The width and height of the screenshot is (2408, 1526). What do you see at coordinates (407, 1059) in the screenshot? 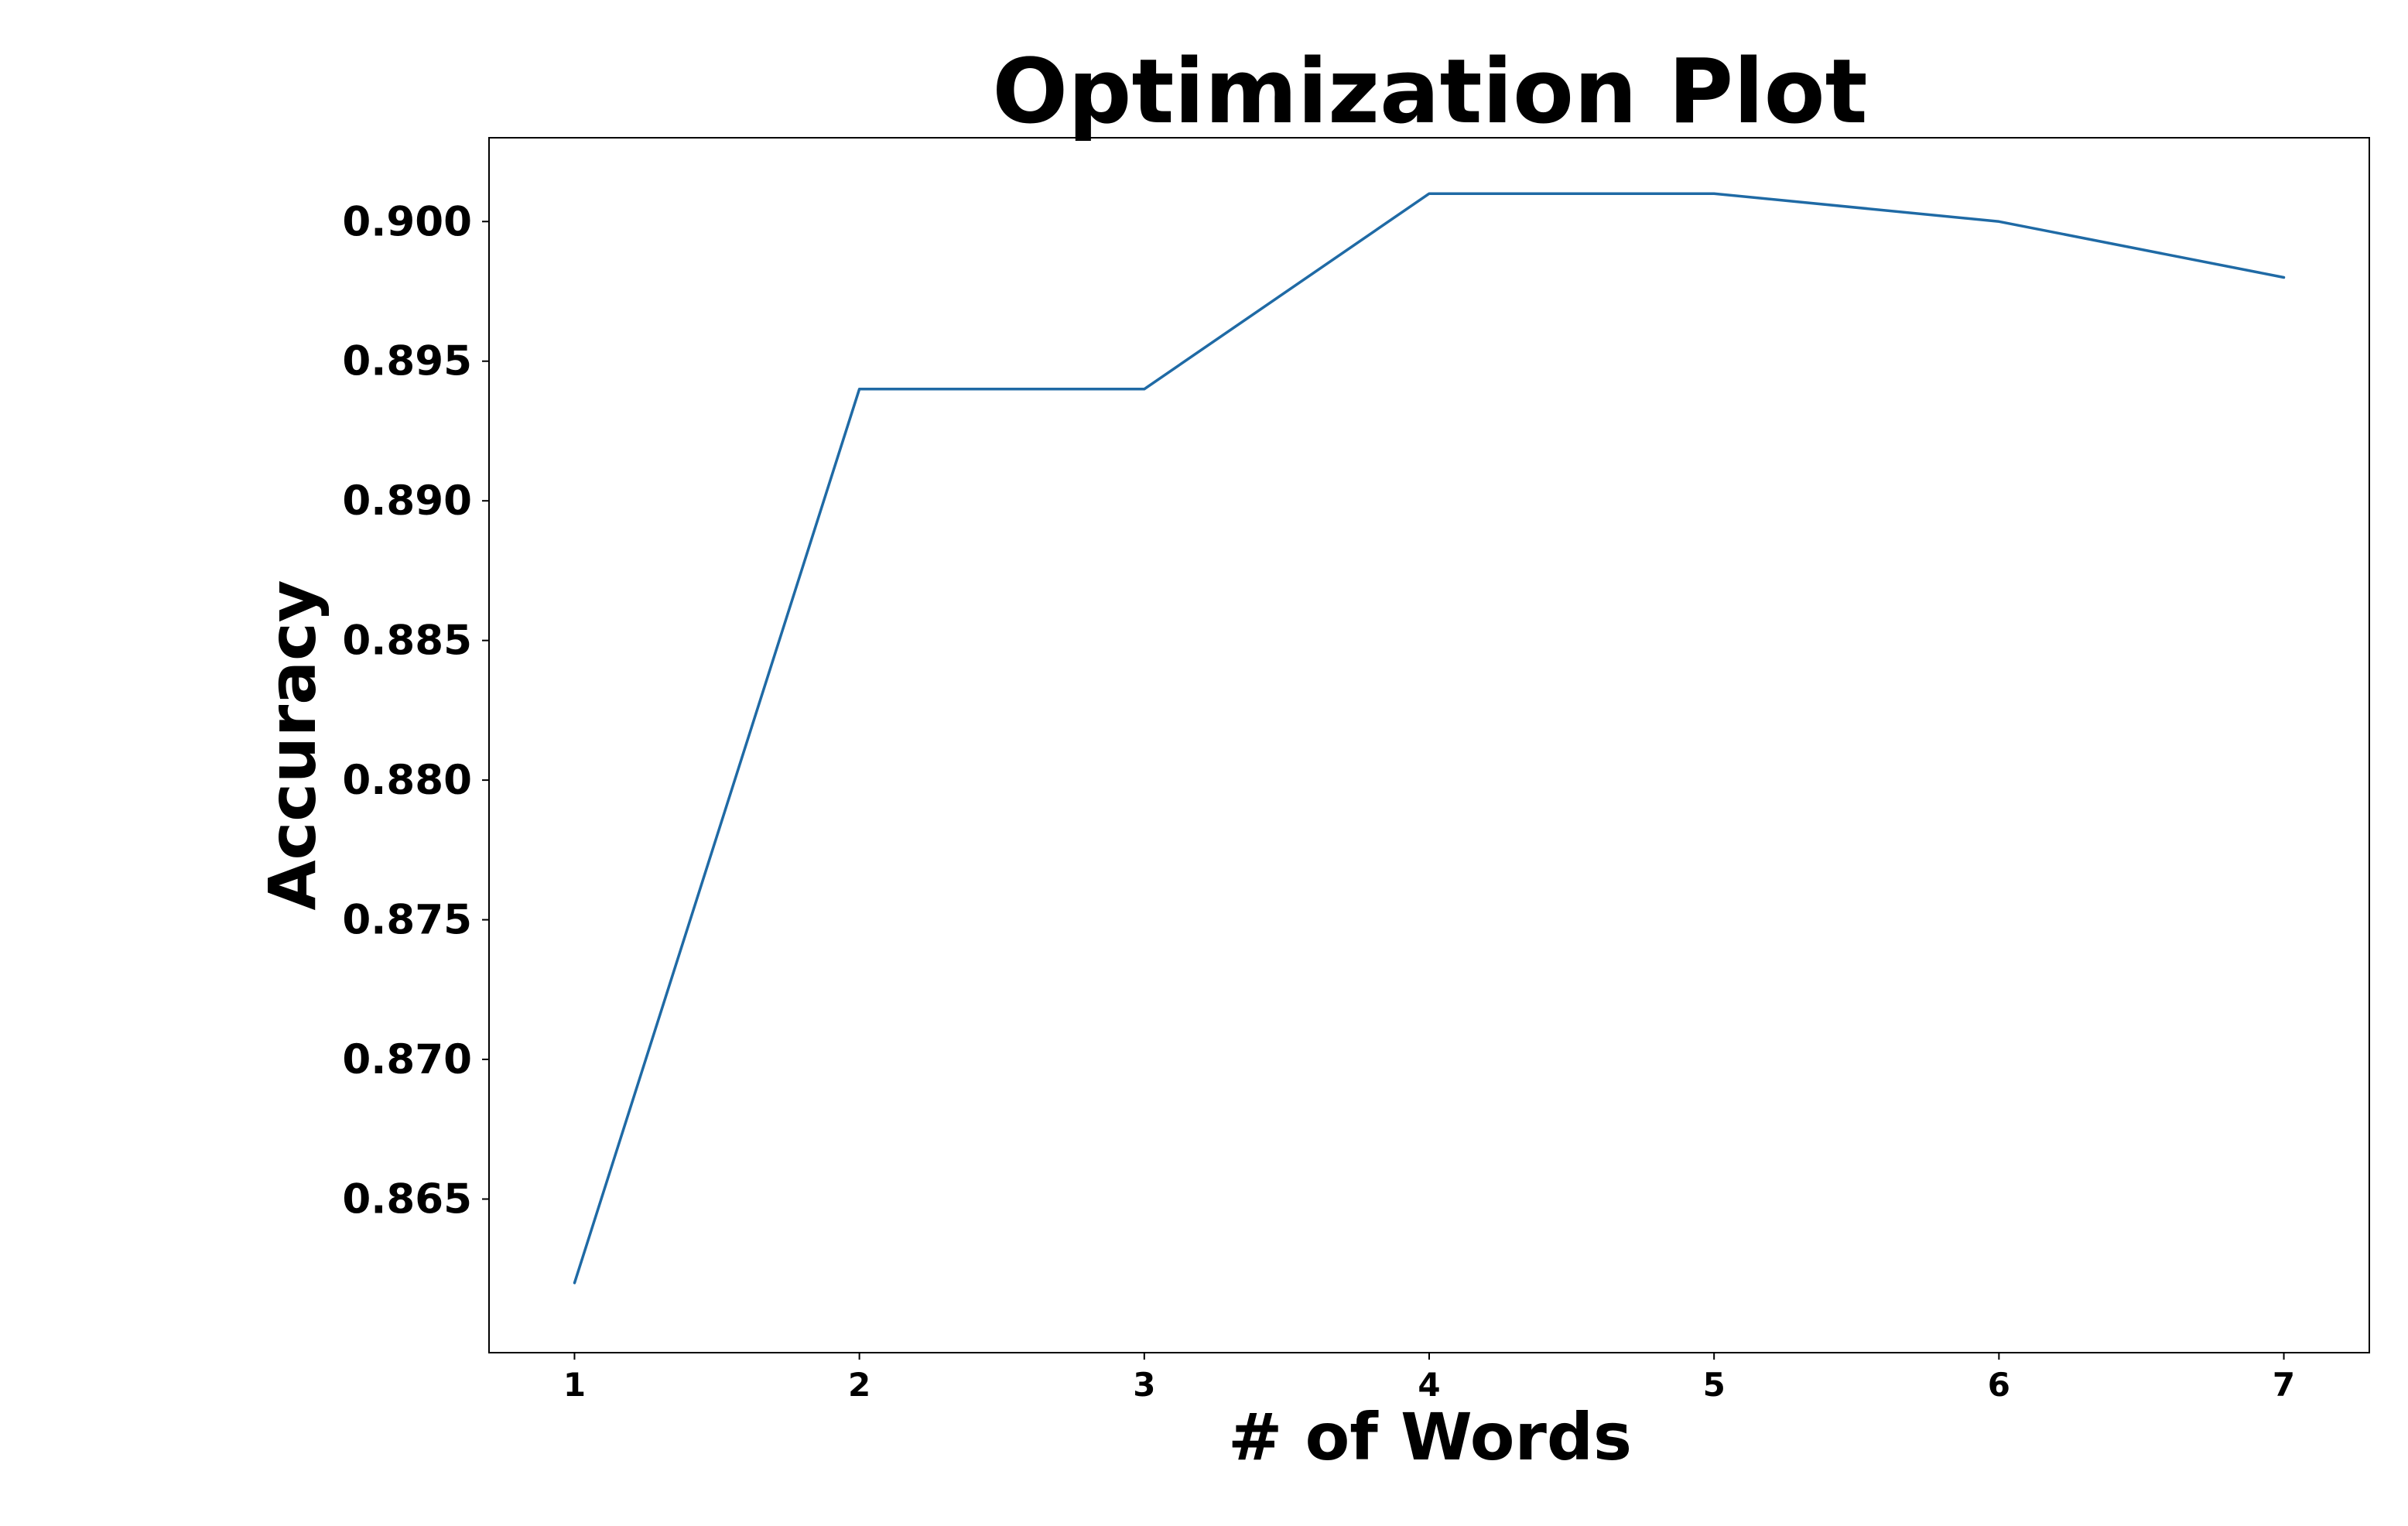
I see `y-tick-label: 0.870` at bounding box center [407, 1059].